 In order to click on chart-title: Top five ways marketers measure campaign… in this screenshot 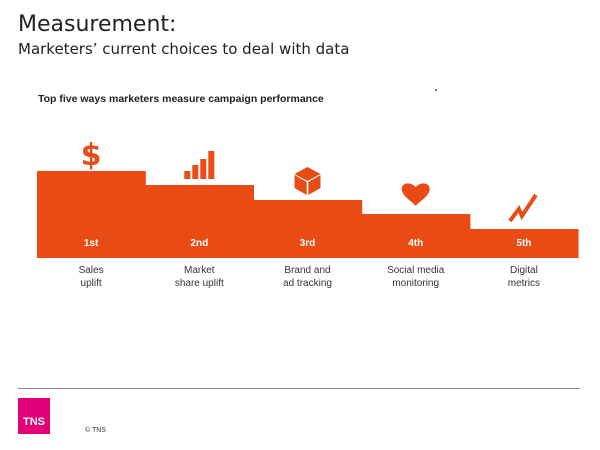, I will do `click(181, 99)`.